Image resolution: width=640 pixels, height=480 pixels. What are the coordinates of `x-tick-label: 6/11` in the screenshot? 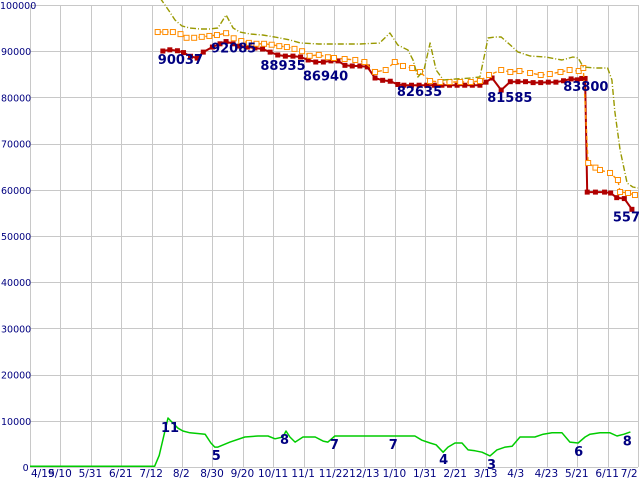 It's located at (607, 474).